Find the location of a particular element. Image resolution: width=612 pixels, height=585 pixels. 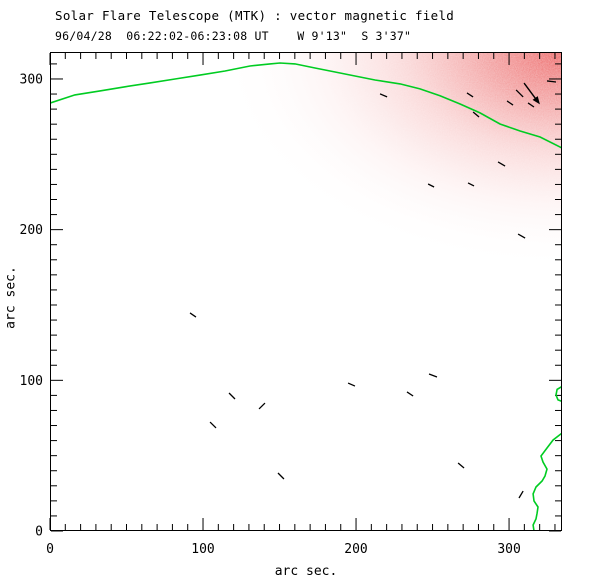

arrow-head is located at coordinates (536, 100).